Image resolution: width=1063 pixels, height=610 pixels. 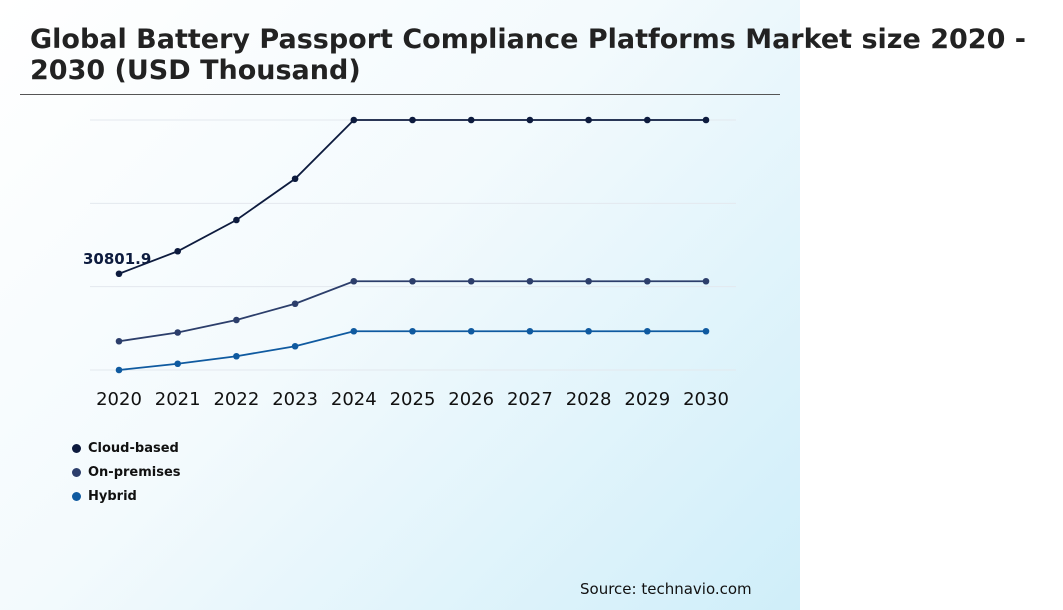 I want to click on legend: Cloud-based On-premises Hybrid, so click(x=126, y=472).